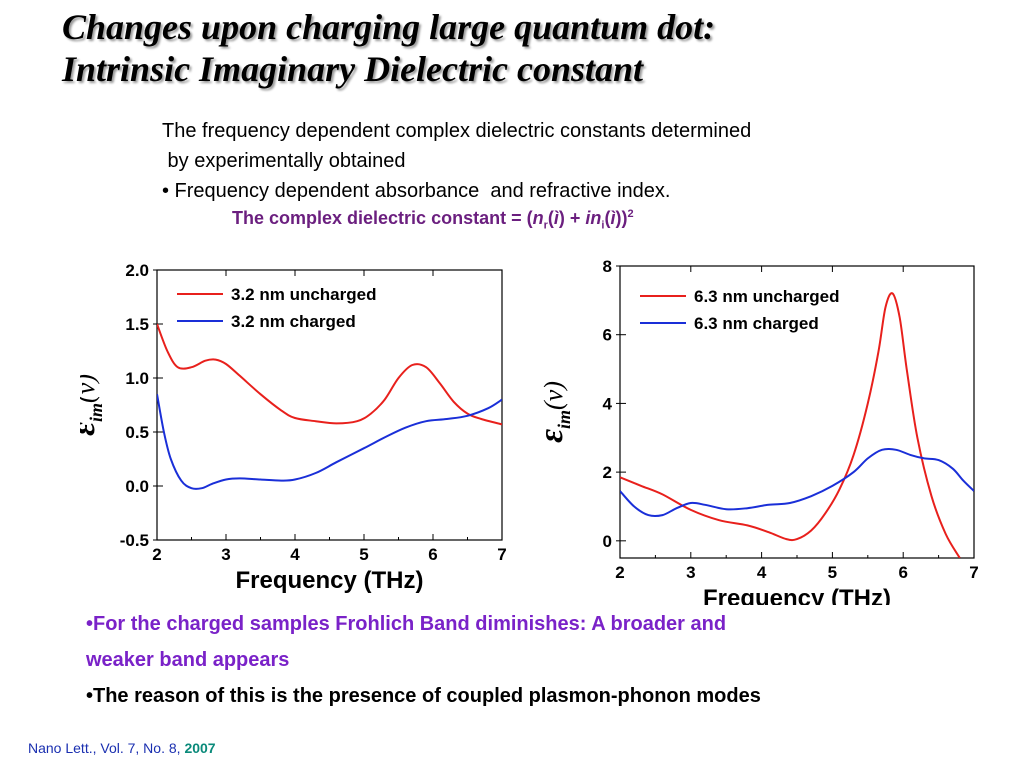 The image size is (1024, 768). I want to click on y-tick-label: 2, so click(607, 472).